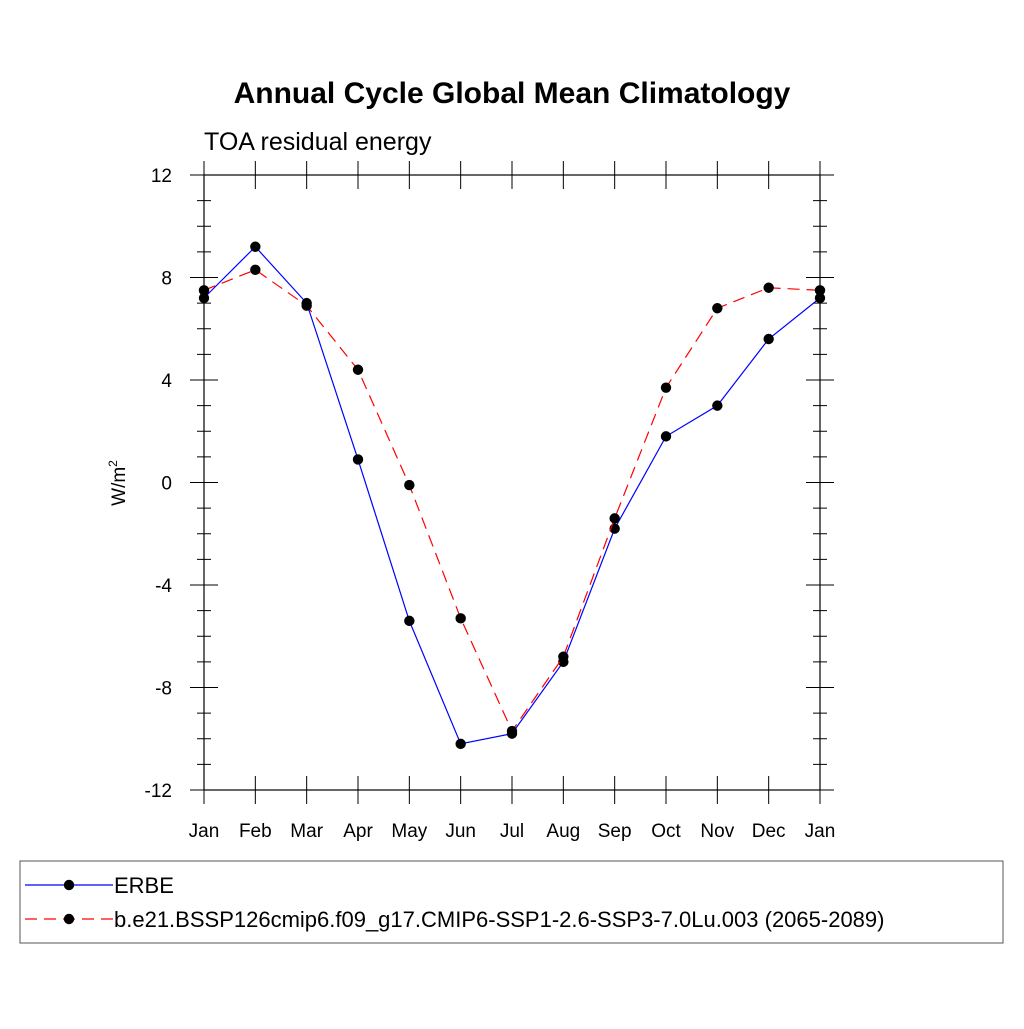  Describe the element at coordinates (769, 831) in the screenshot. I see `x-tick-label: Dec` at that location.